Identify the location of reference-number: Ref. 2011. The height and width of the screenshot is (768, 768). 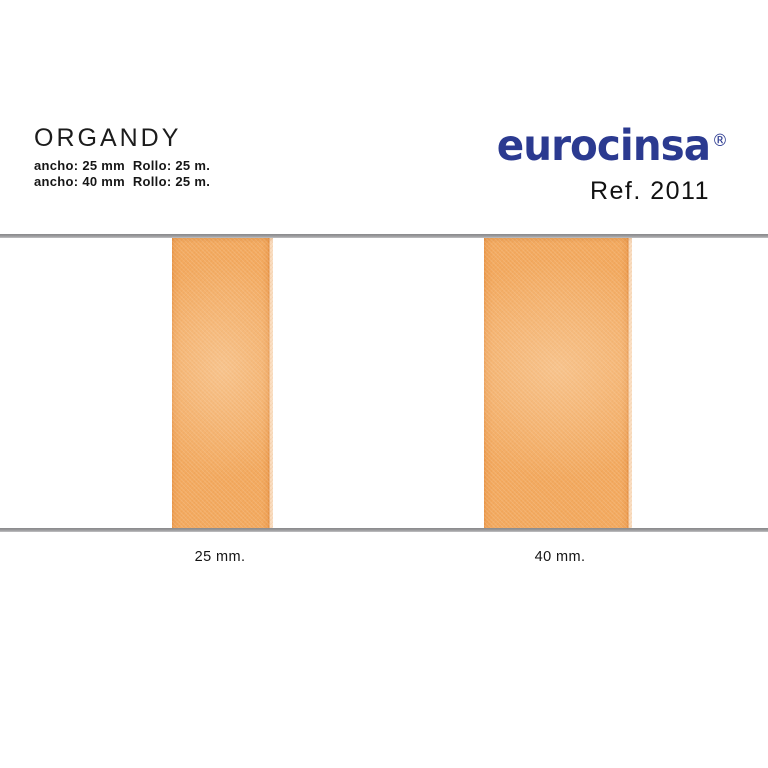
(649, 191).